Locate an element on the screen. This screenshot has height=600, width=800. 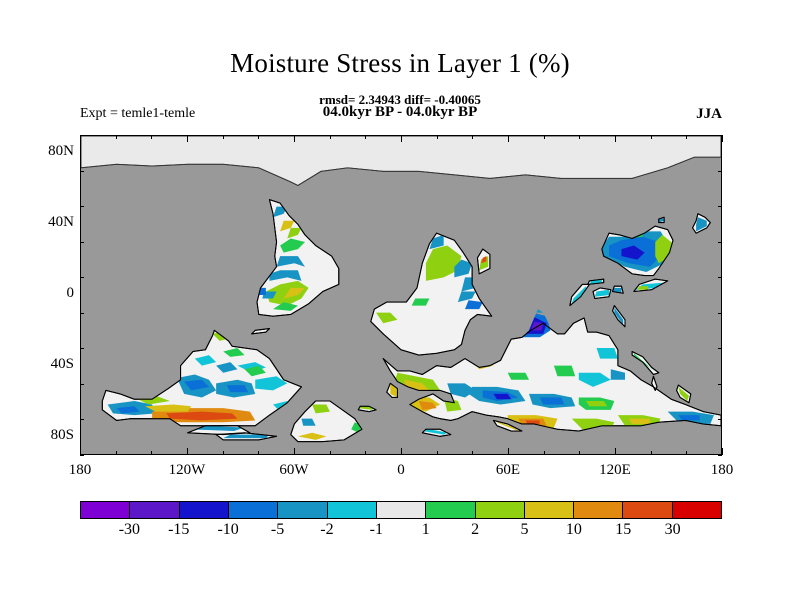
y-axis-tick-label: 80N is located at coordinates (61, 150).